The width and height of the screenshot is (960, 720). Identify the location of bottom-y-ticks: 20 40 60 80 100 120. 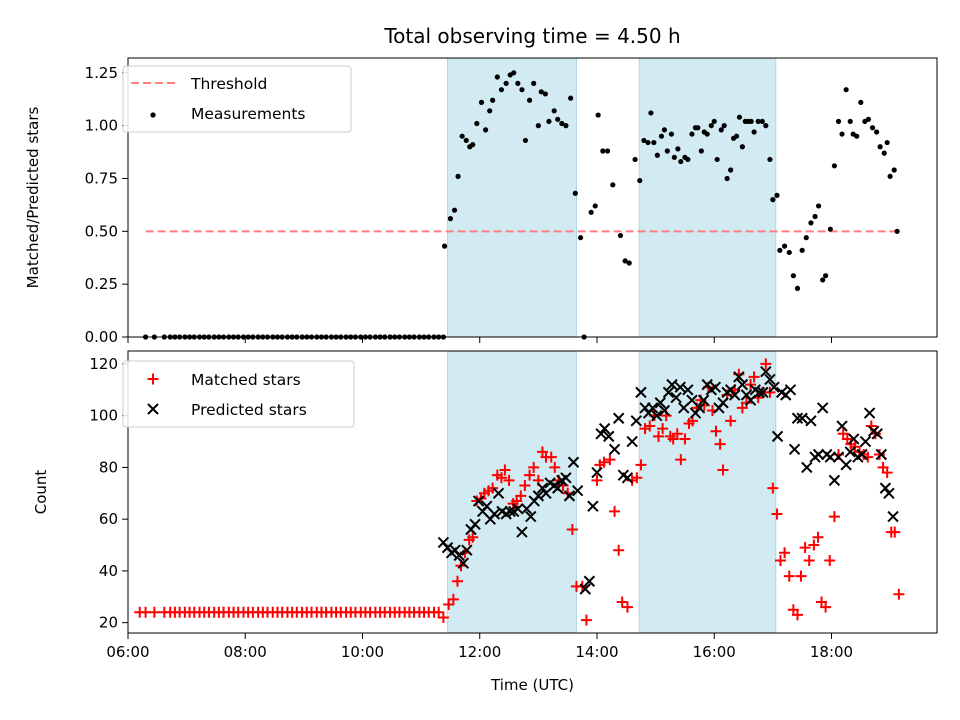
(108, 493).